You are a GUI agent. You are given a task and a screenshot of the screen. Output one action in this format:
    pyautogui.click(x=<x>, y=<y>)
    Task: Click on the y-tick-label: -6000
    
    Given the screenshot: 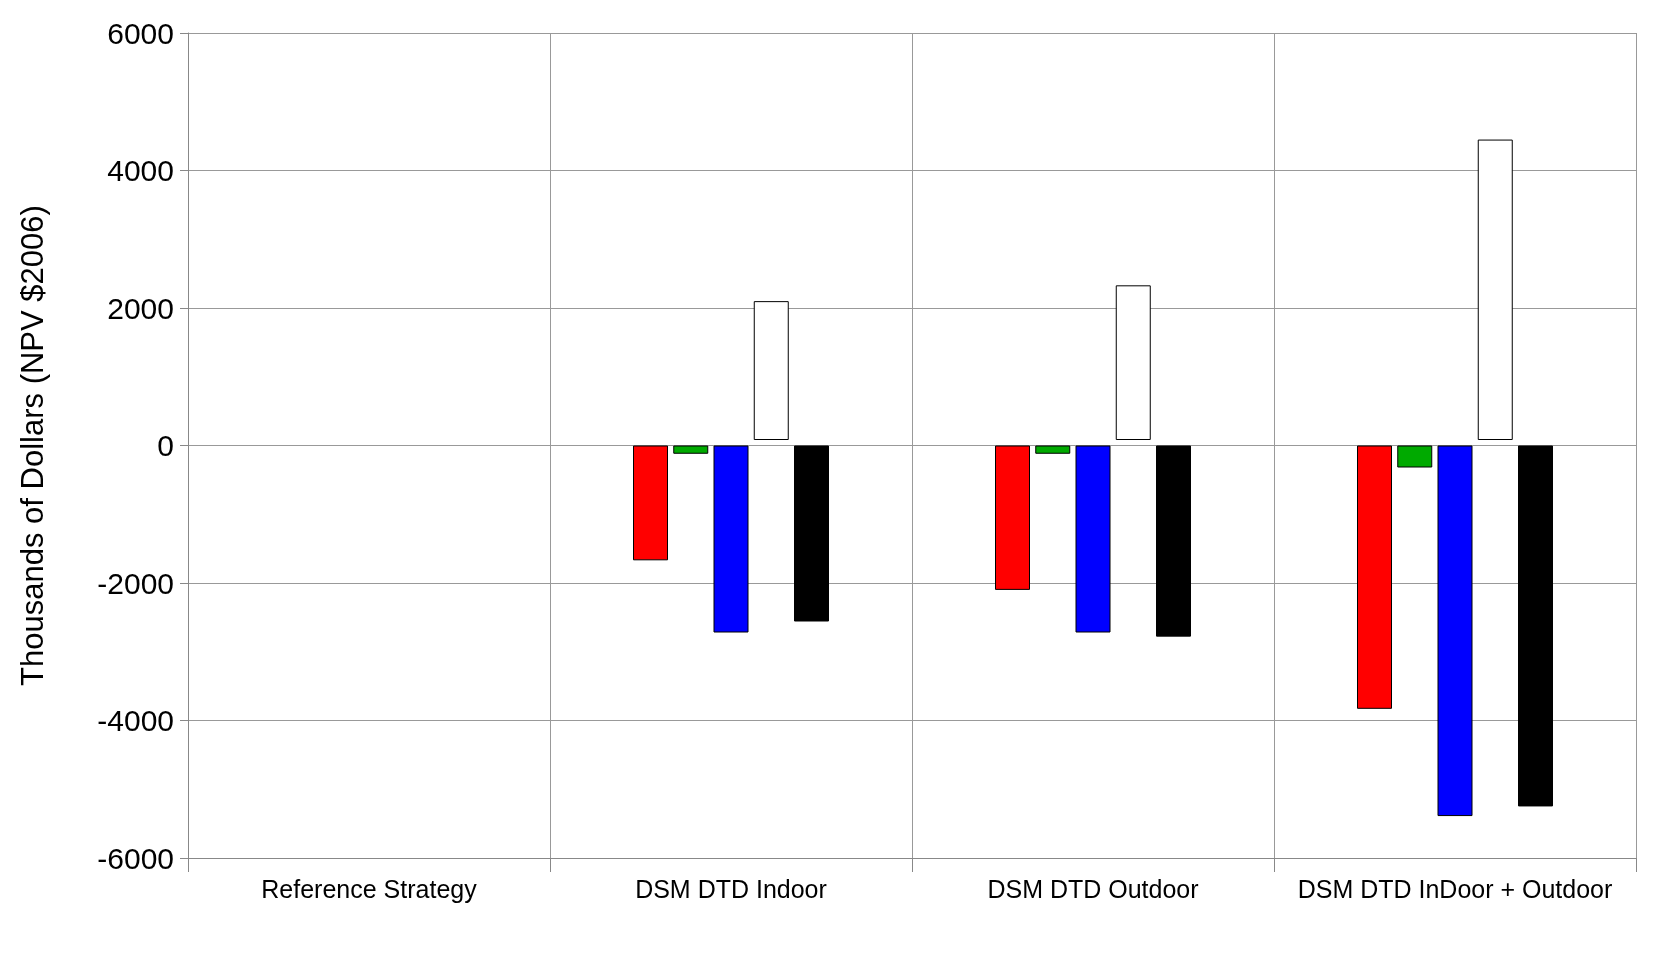 What is the action you would take?
    pyautogui.click(x=135, y=858)
    